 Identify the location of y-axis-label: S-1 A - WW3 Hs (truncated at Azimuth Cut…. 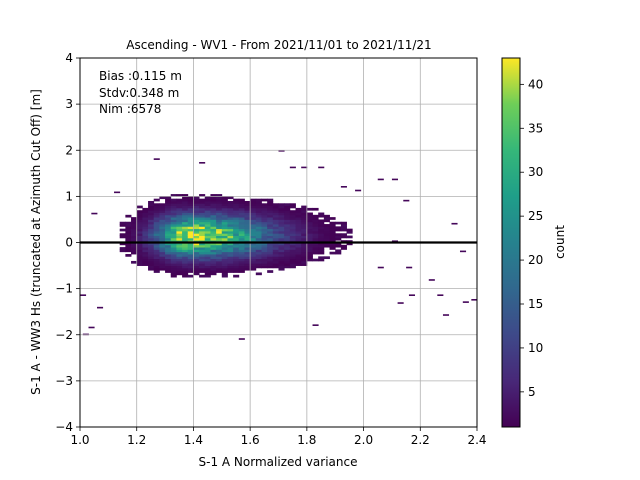
(36, 242).